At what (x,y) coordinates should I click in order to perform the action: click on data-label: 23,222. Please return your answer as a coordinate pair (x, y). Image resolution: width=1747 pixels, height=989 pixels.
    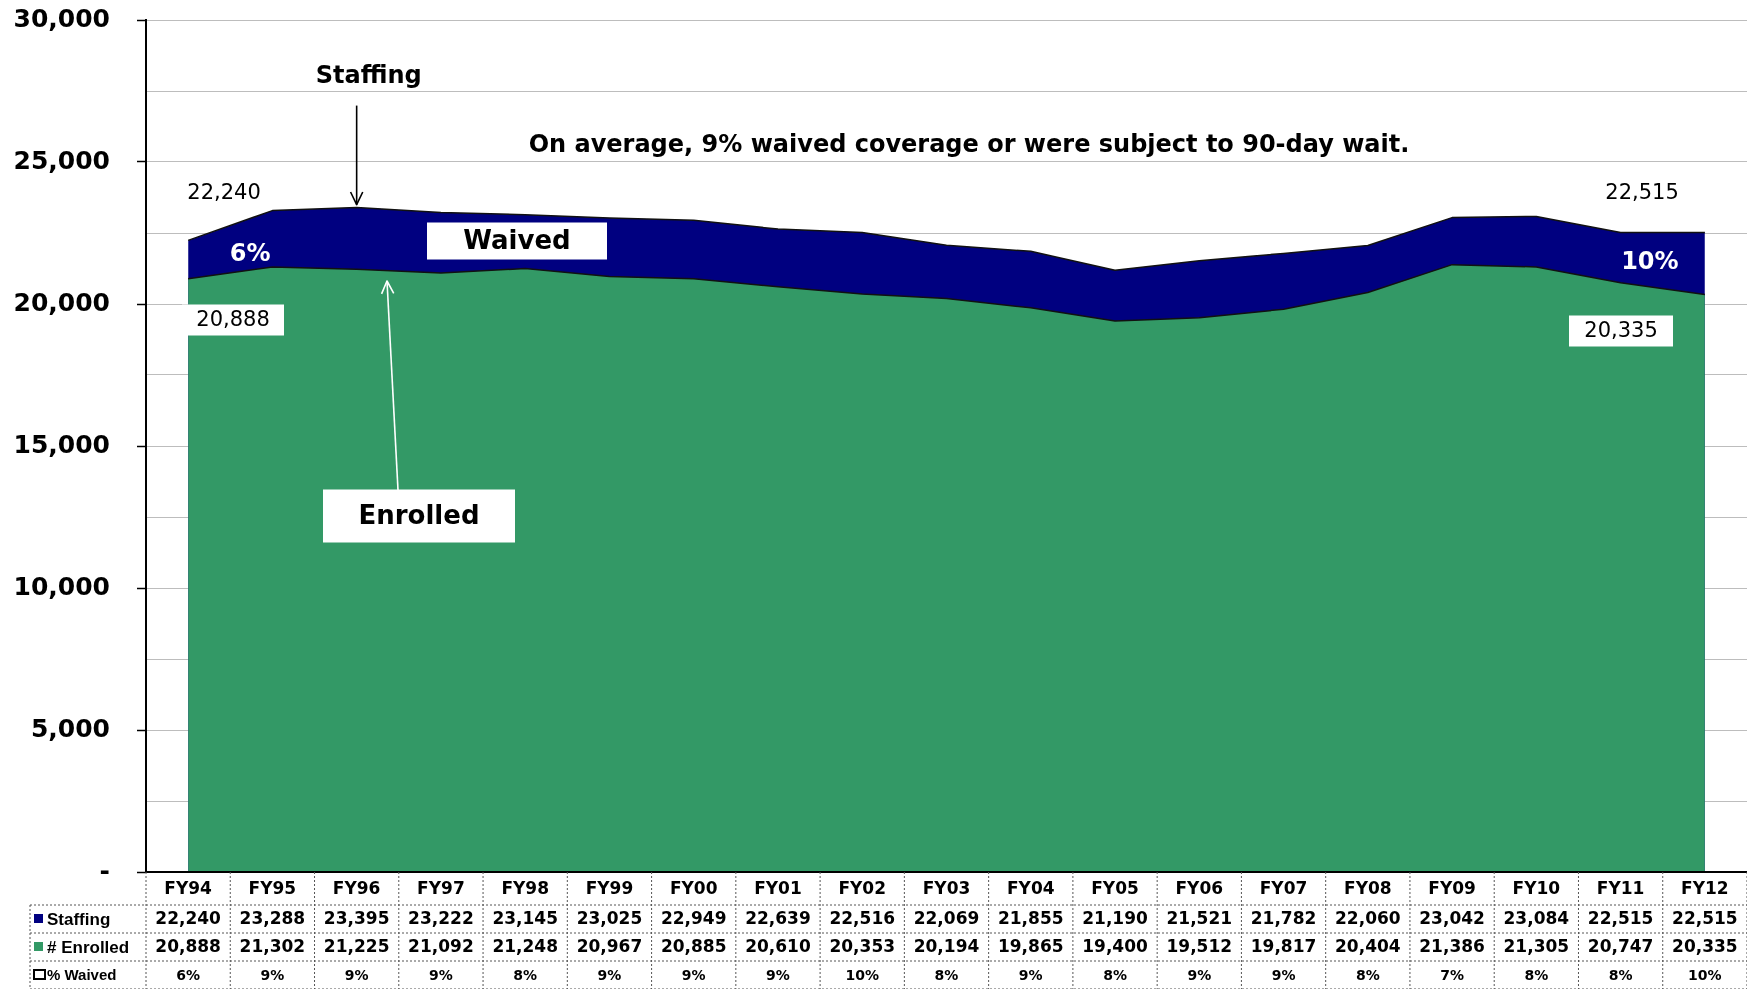
    Looking at the image, I should click on (441, 918).